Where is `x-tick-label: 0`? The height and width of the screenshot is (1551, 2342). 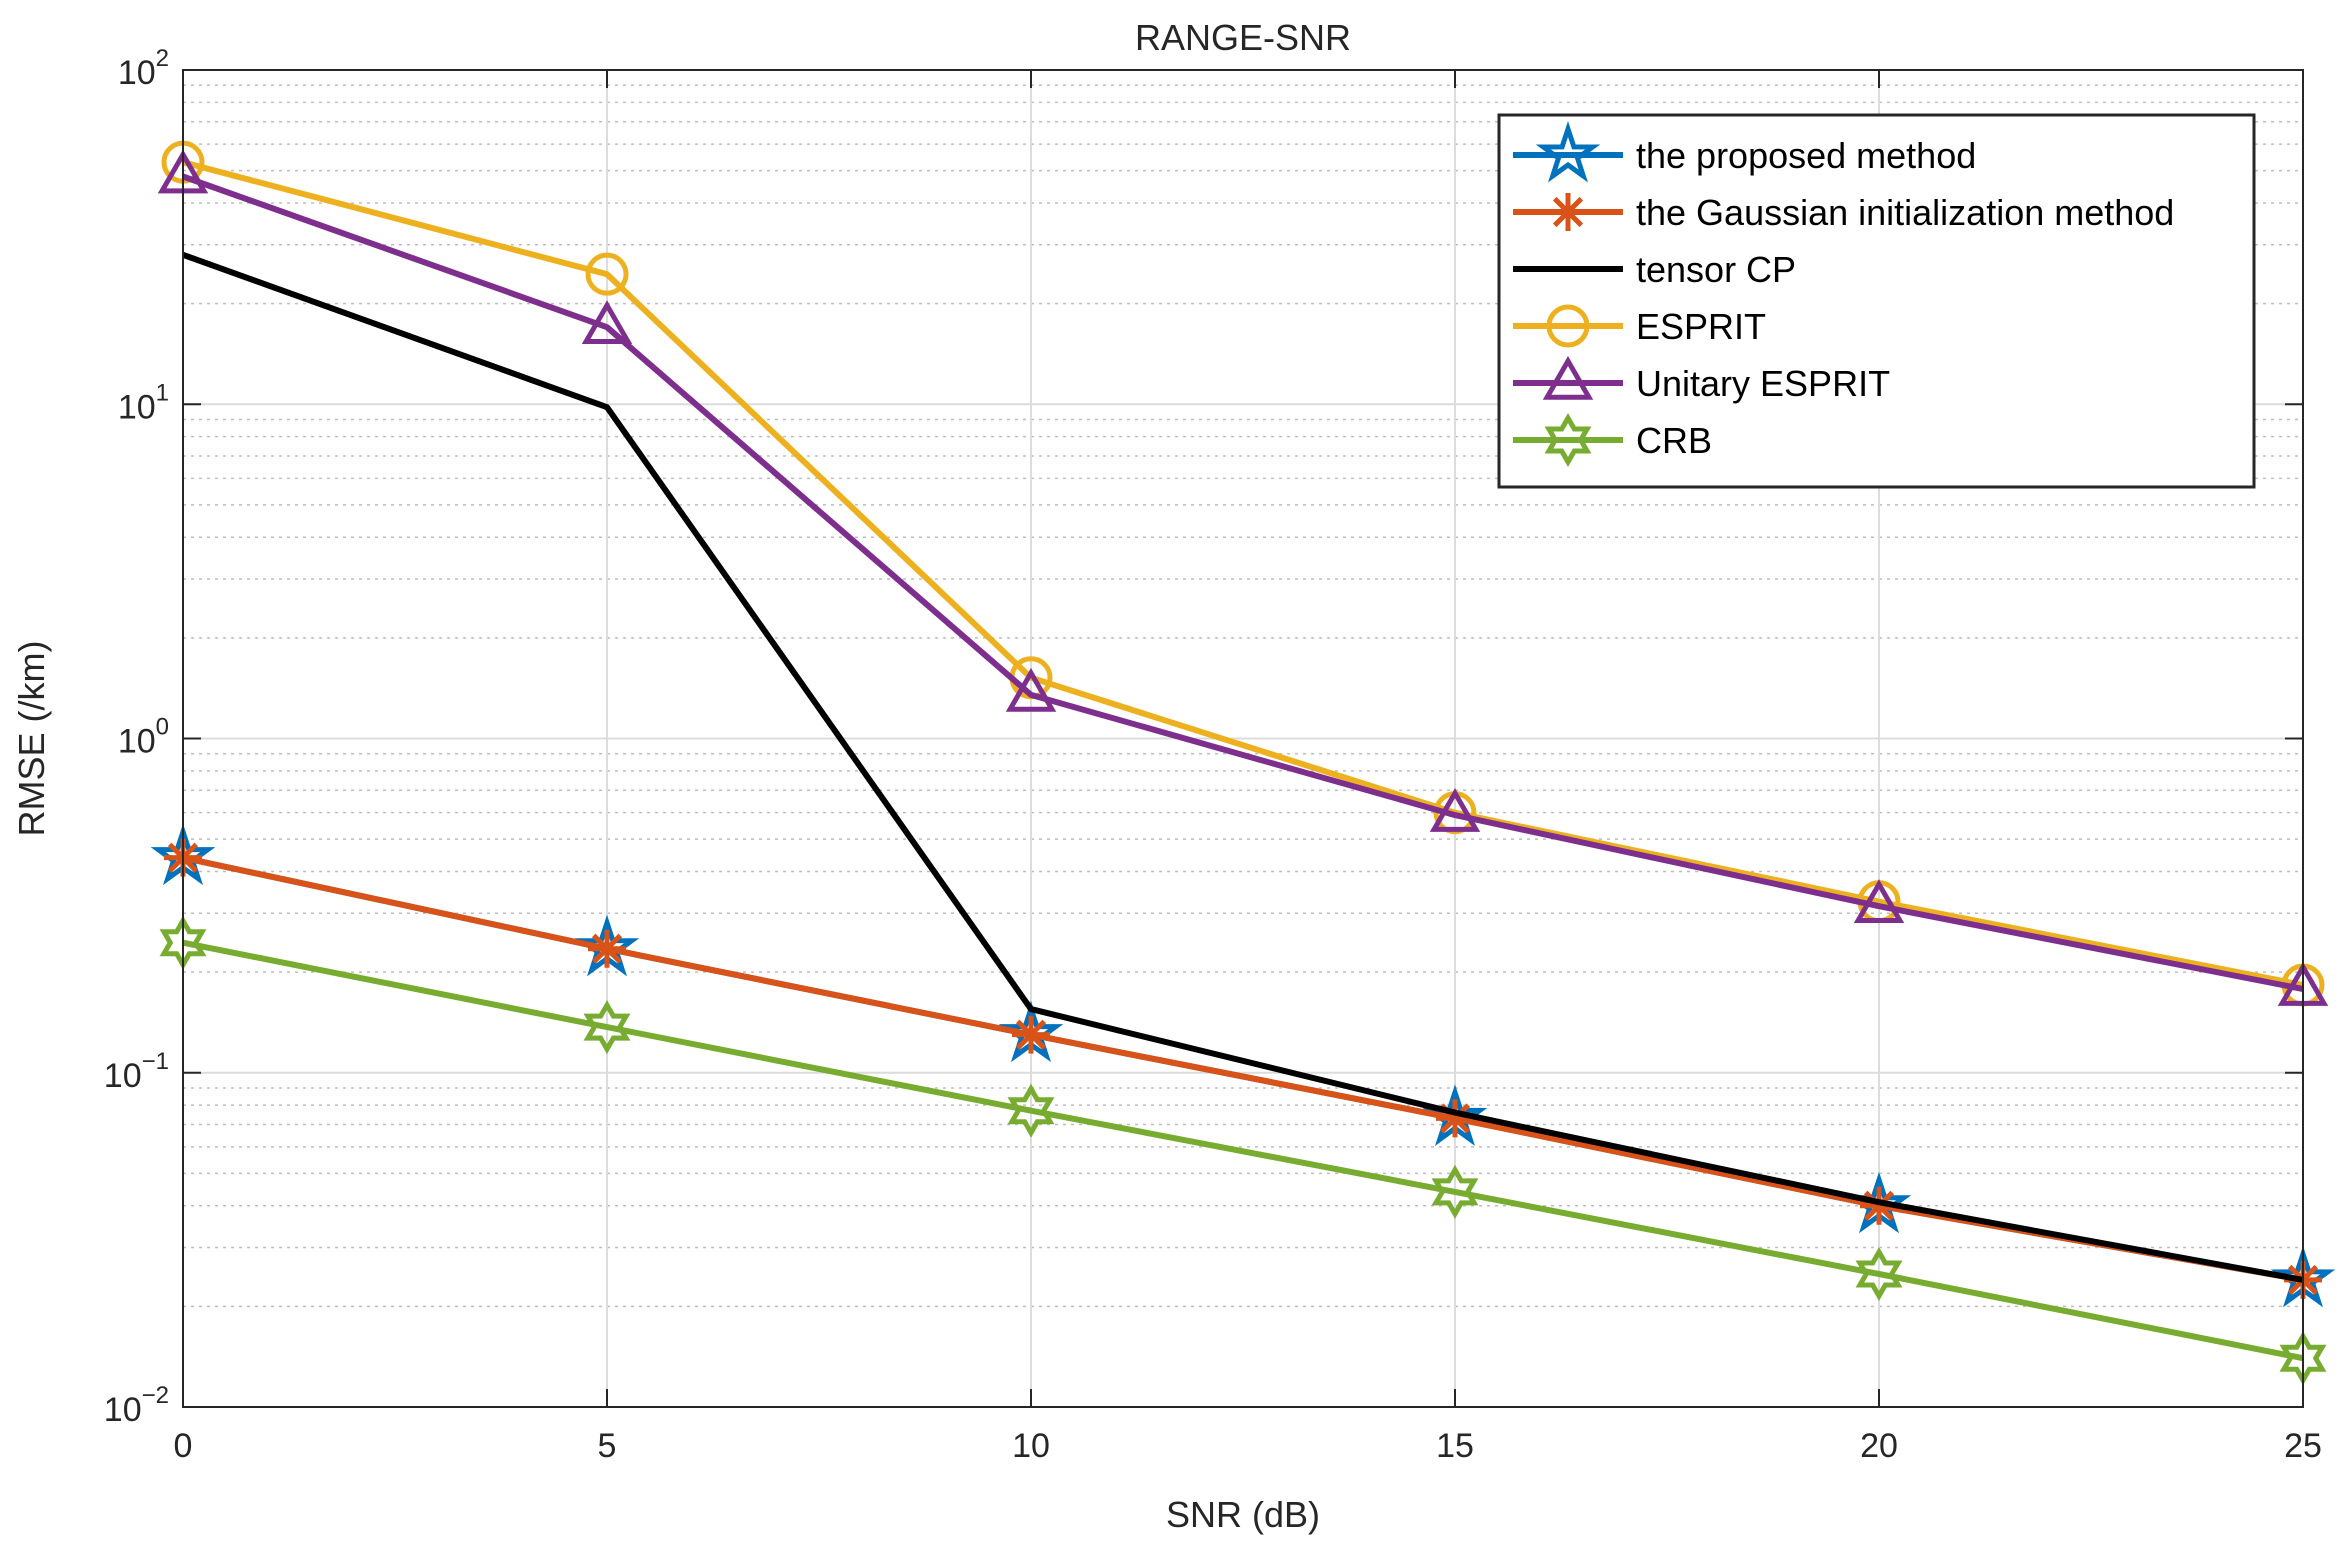 x-tick-label: 0 is located at coordinates (183, 1446).